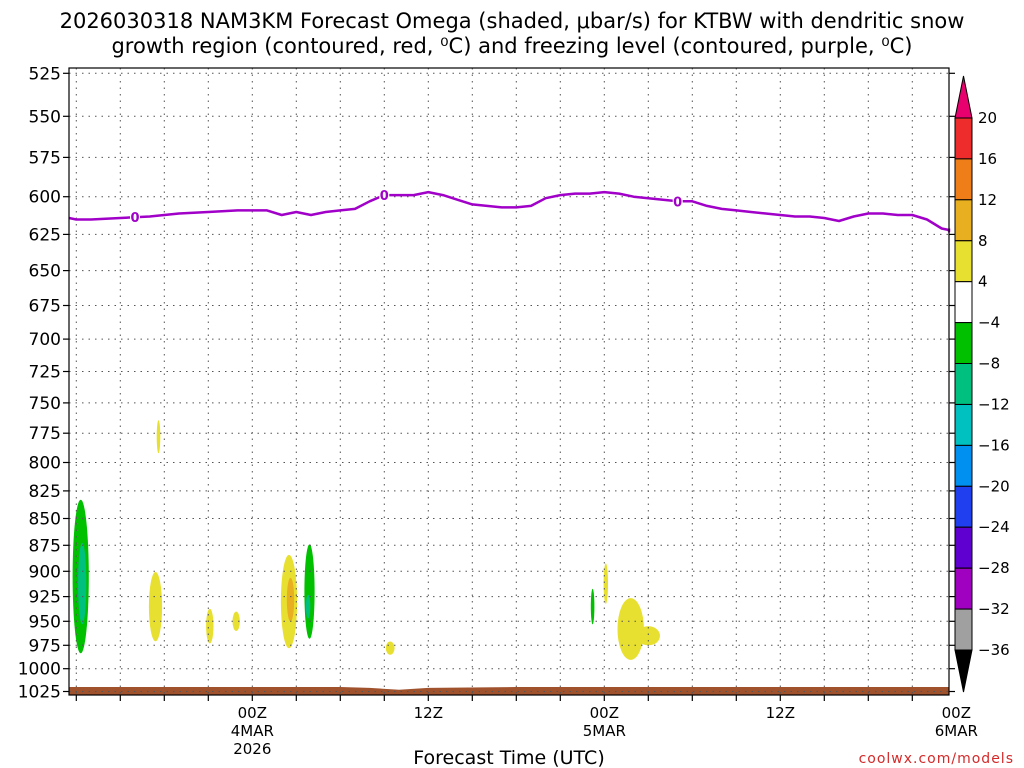 The height and width of the screenshot is (768, 1024). I want to click on colorbar-bottom-arrow, so click(963, 671).